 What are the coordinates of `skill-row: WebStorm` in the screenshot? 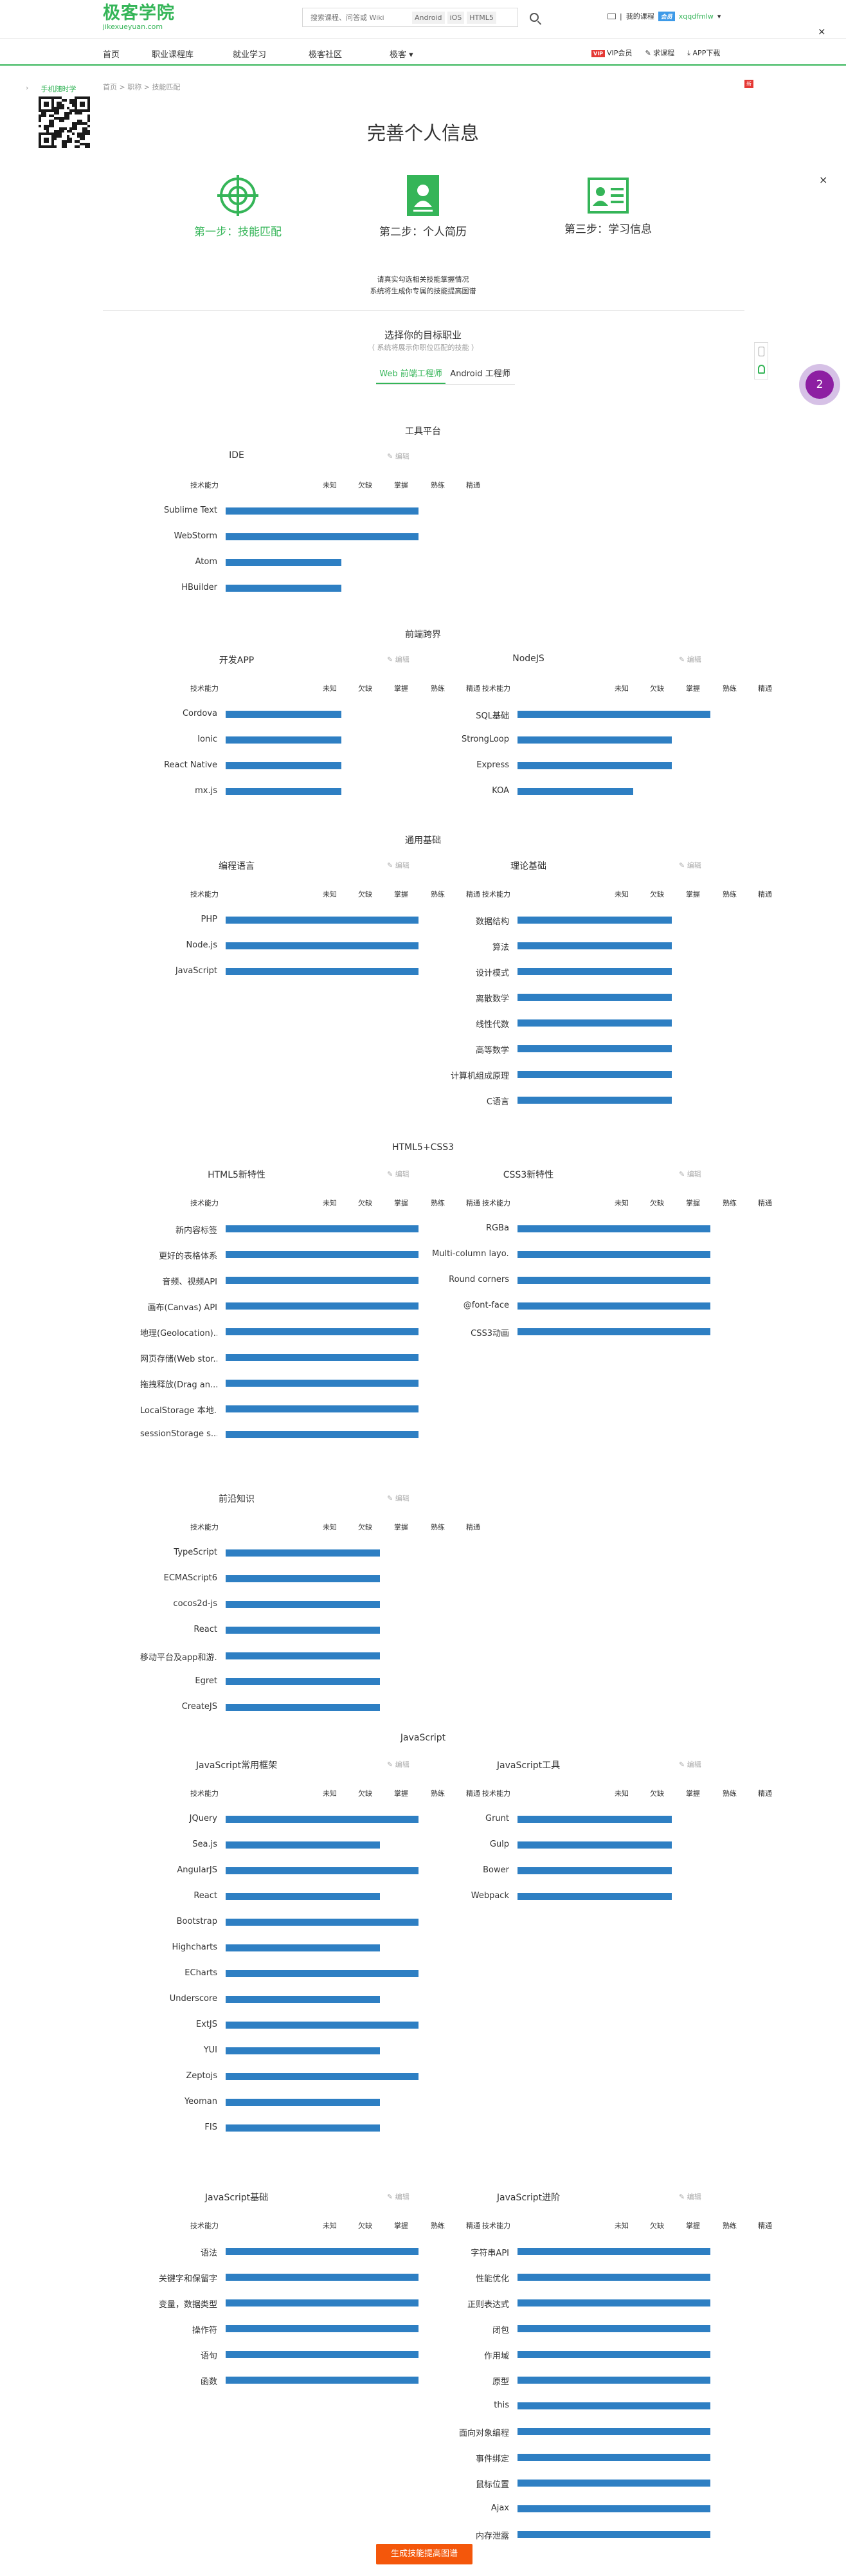 It's located at (284, 537).